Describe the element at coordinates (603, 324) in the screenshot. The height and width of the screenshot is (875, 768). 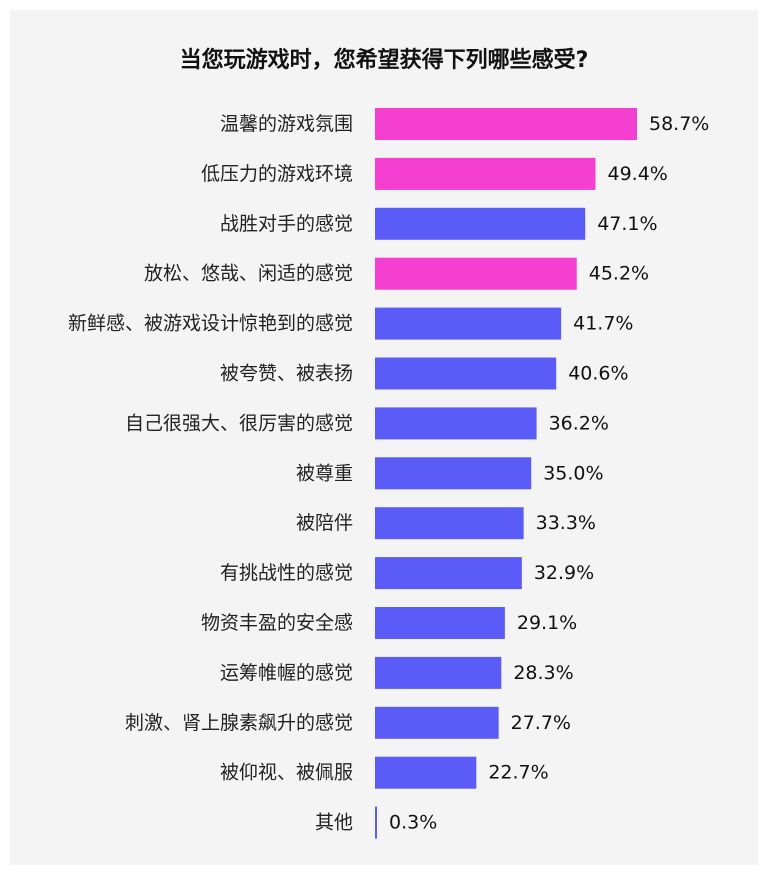
I see `value-label-4: 41.7%` at that location.